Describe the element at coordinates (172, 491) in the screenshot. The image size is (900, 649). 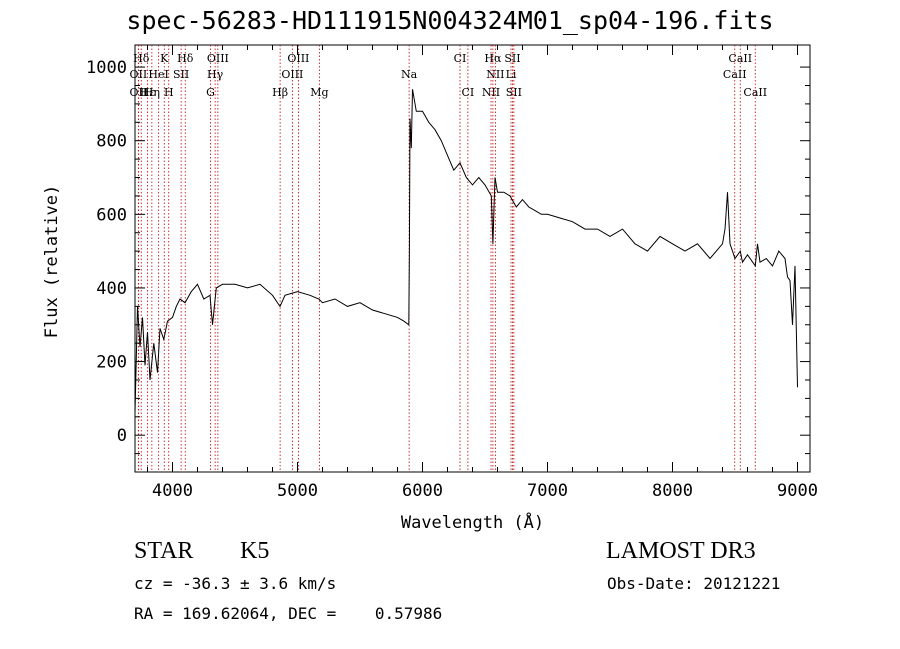
I see `x-tick-label: 4000` at that location.